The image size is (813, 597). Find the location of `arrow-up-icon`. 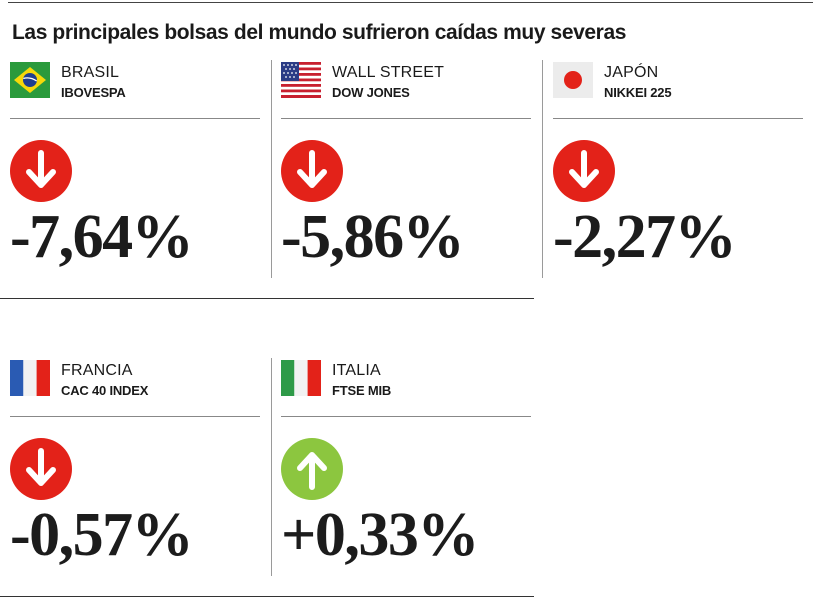

arrow-up-icon is located at coordinates (312, 469).